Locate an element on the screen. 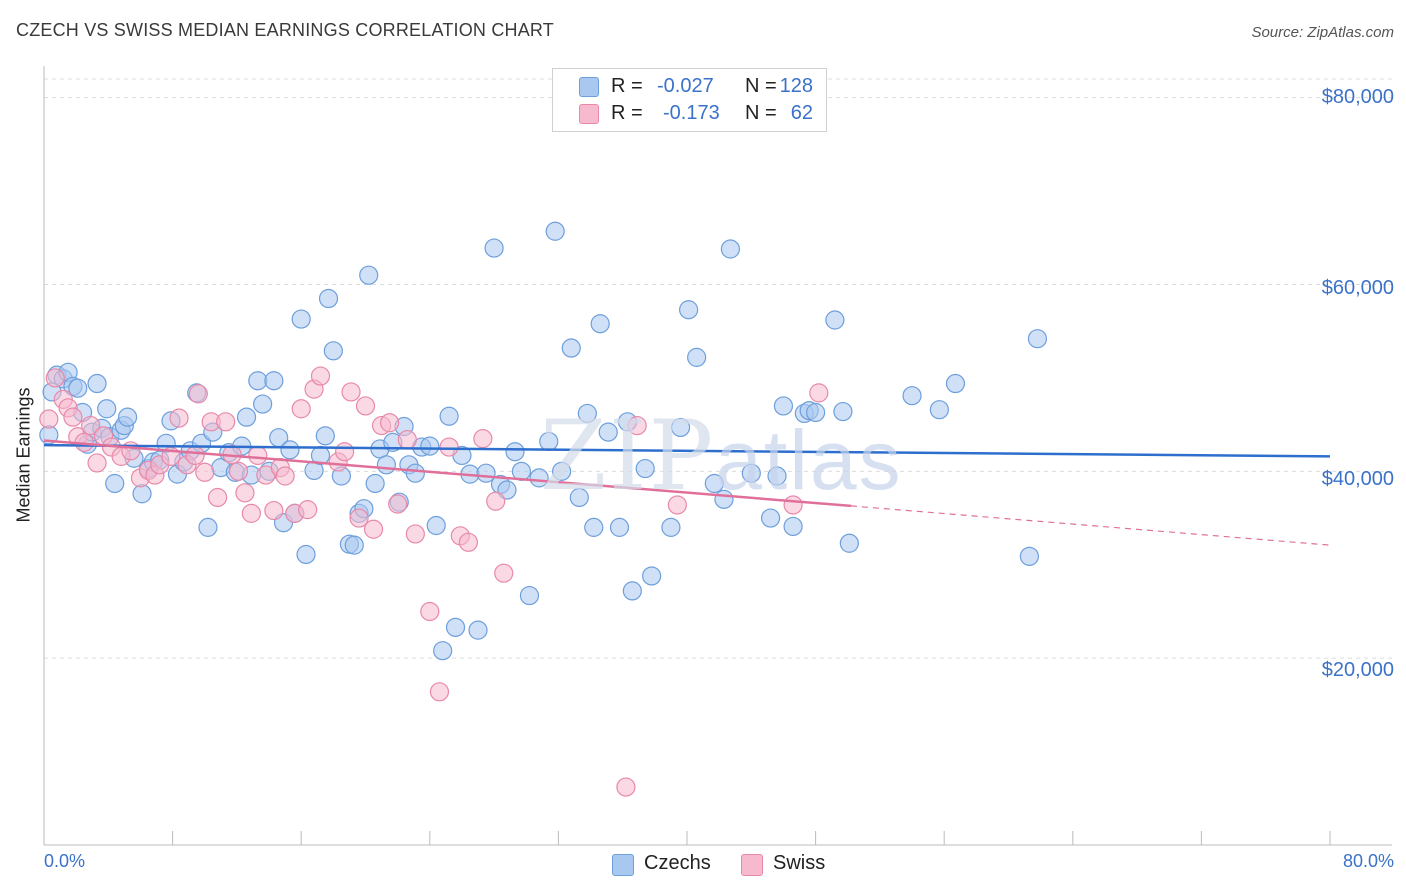 This screenshot has width=1406, height=892. legend-r-value-swiss: -0.173 is located at coordinates (691, 113).